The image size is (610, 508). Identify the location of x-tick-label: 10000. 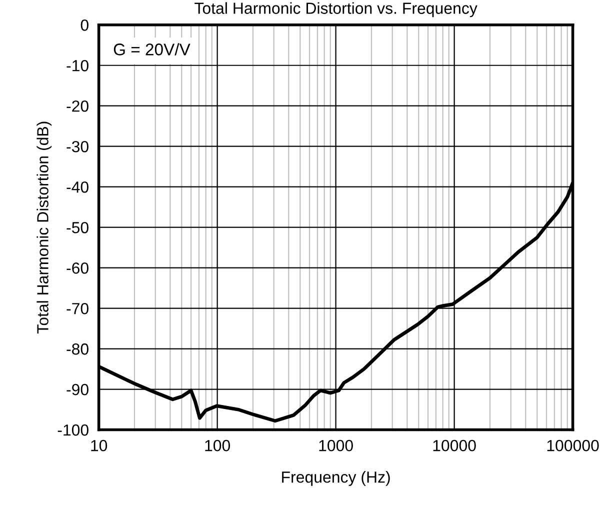
(454, 446).